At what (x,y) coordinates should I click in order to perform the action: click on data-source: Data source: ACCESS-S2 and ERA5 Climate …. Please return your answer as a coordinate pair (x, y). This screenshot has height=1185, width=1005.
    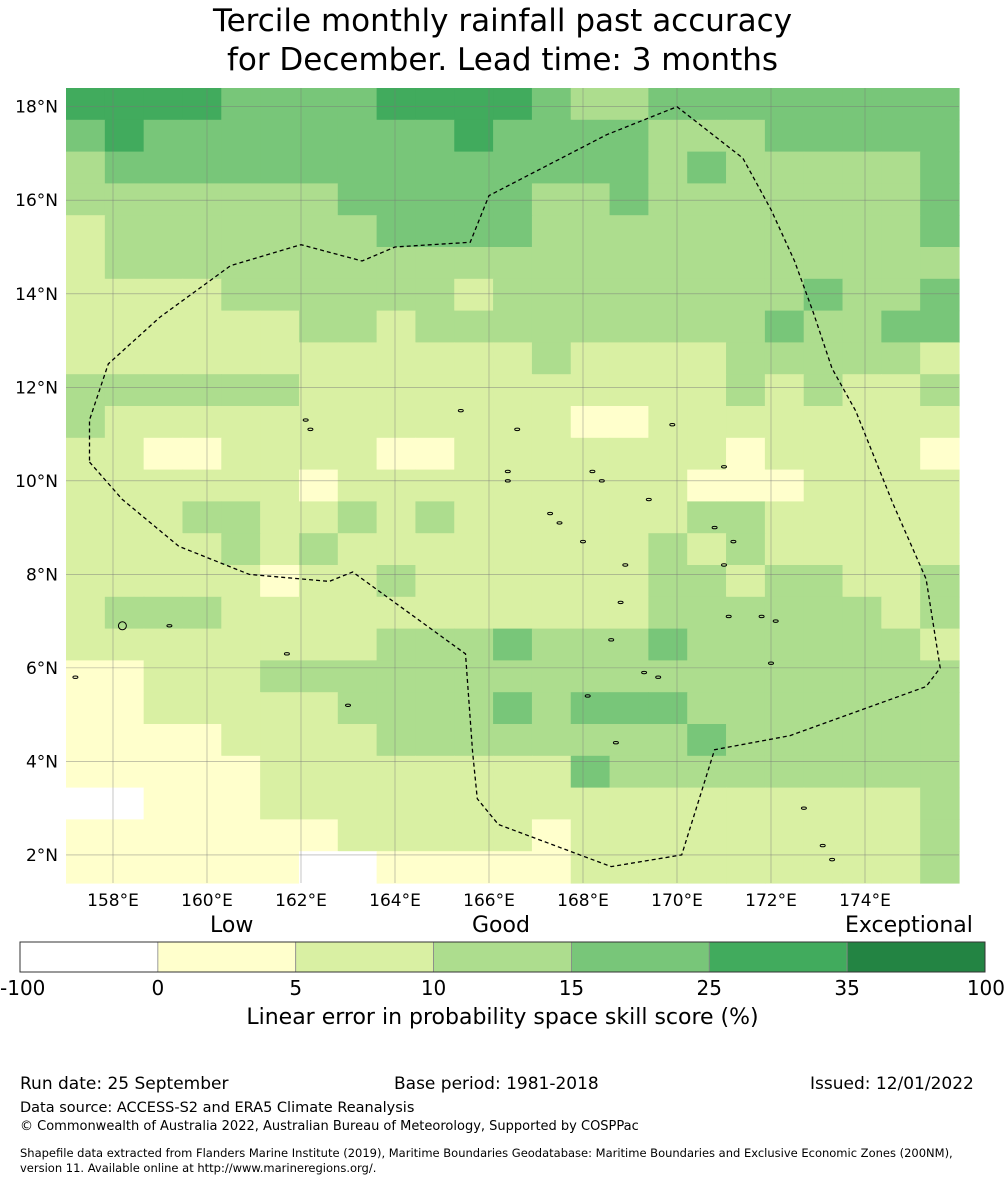
    Looking at the image, I should click on (217, 1108).